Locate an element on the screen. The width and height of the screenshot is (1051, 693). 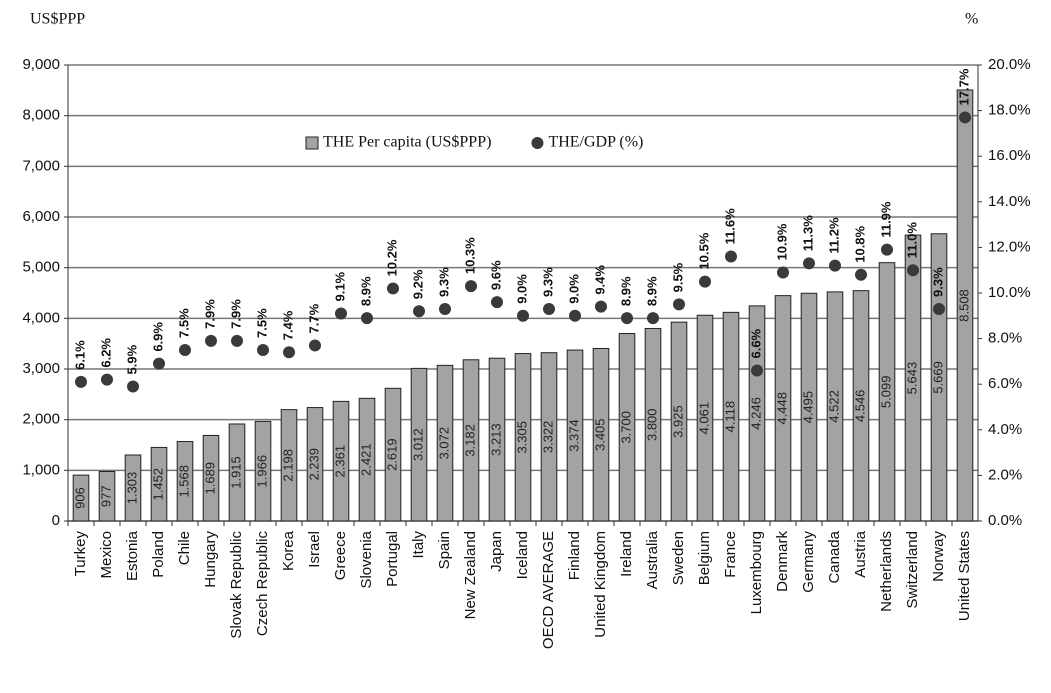
bar-value-label: 3.213 is located at coordinates (495, 439).